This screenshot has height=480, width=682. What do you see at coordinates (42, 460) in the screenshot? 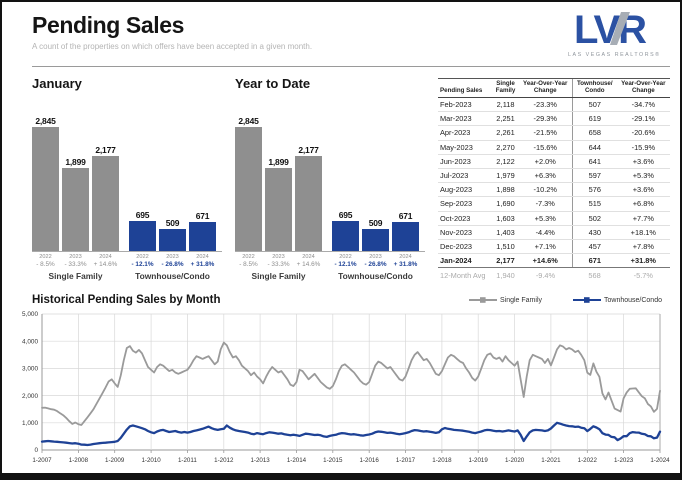
I see `svg-text: 1-2007` at bounding box center [42, 460].